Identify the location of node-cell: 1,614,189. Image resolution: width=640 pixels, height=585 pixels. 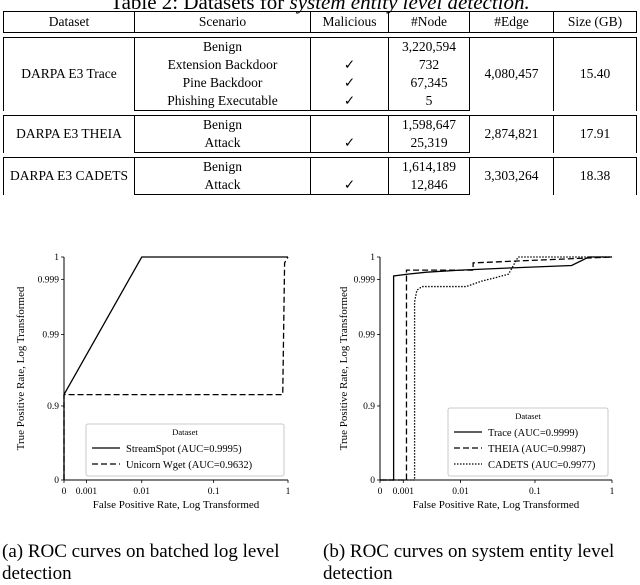
(429, 166).